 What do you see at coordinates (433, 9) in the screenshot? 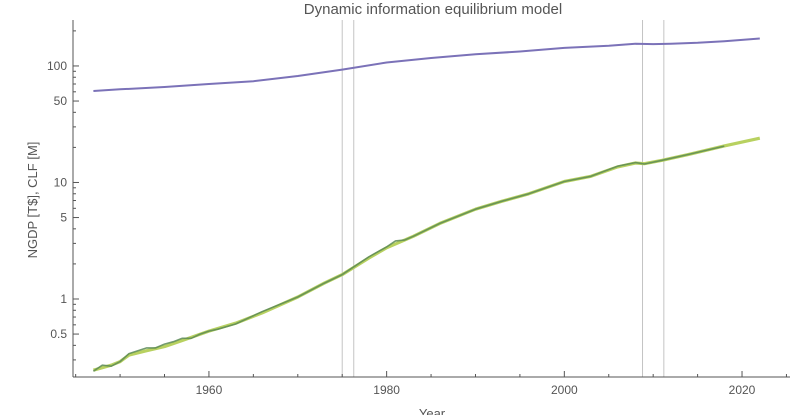
I see `chart-title: Dynamic information equilibrium model` at bounding box center [433, 9].